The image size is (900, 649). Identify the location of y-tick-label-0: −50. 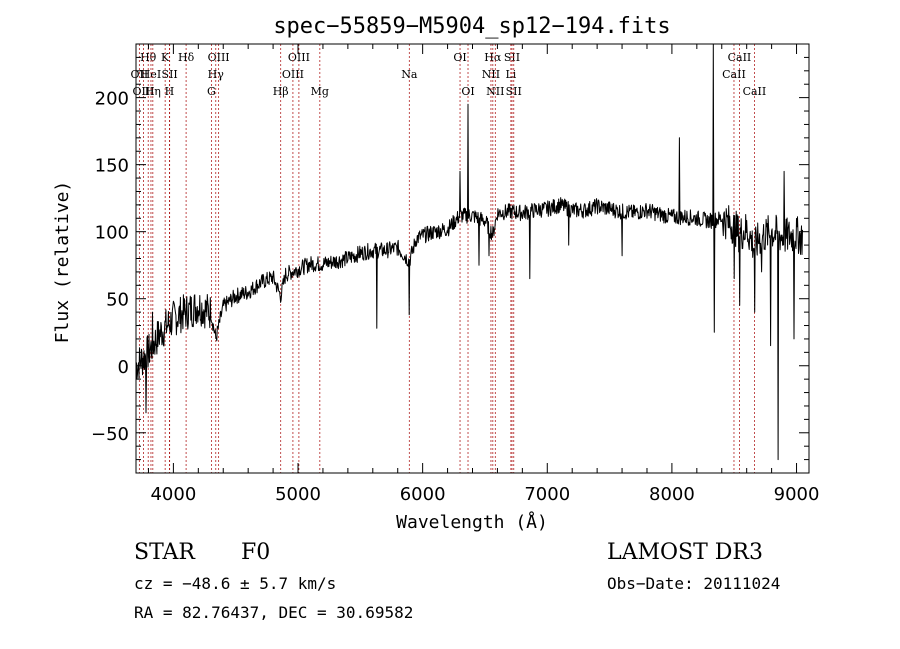
(110, 434).